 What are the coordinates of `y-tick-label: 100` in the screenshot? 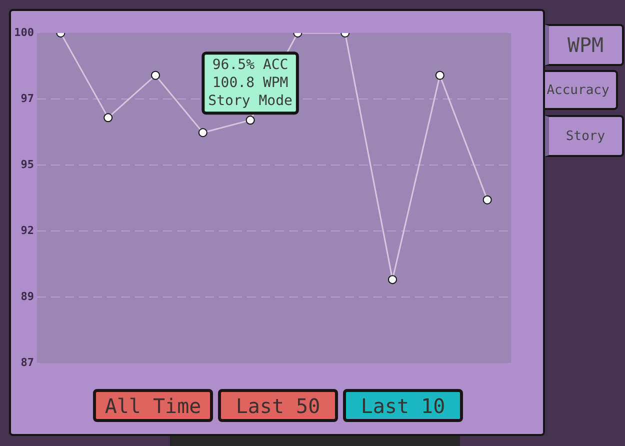 It's located at (24, 32).